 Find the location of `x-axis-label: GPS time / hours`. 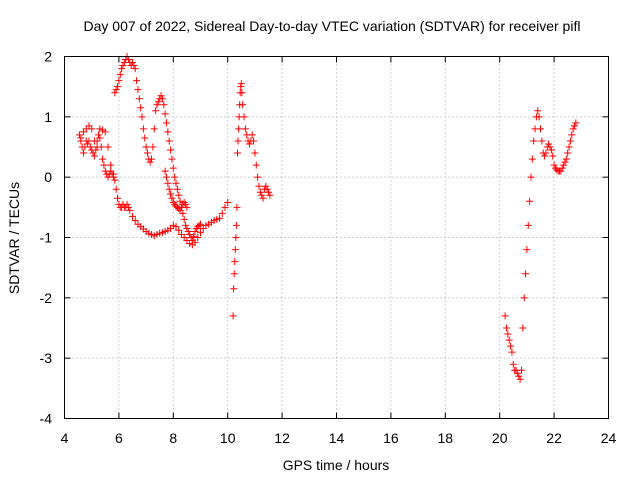

x-axis-label: GPS time / hours is located at coordinates (336, 465).